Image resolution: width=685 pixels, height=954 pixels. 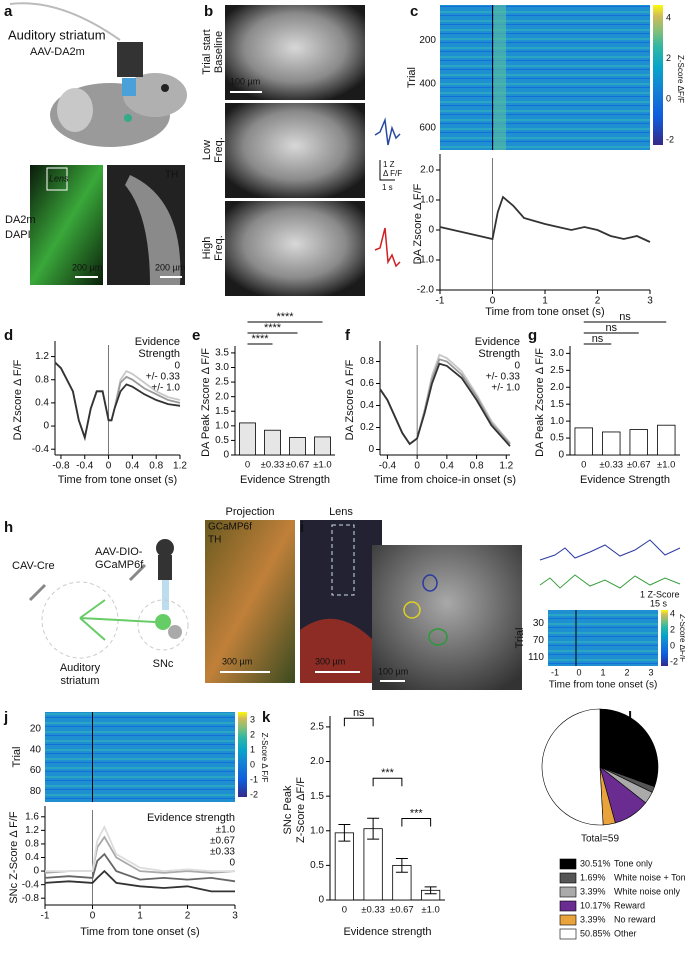 What do you see at coordinates (119, 565) in the screenshot?
I see `virus-label: GCaMP6f` at bounding box center [119, 565].